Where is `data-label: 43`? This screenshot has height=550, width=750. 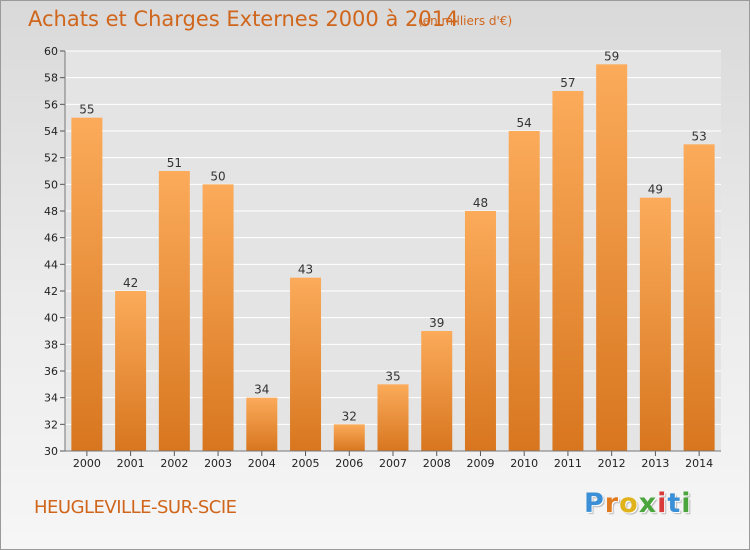 data-label: 43 is located at coordinates (305, 270).